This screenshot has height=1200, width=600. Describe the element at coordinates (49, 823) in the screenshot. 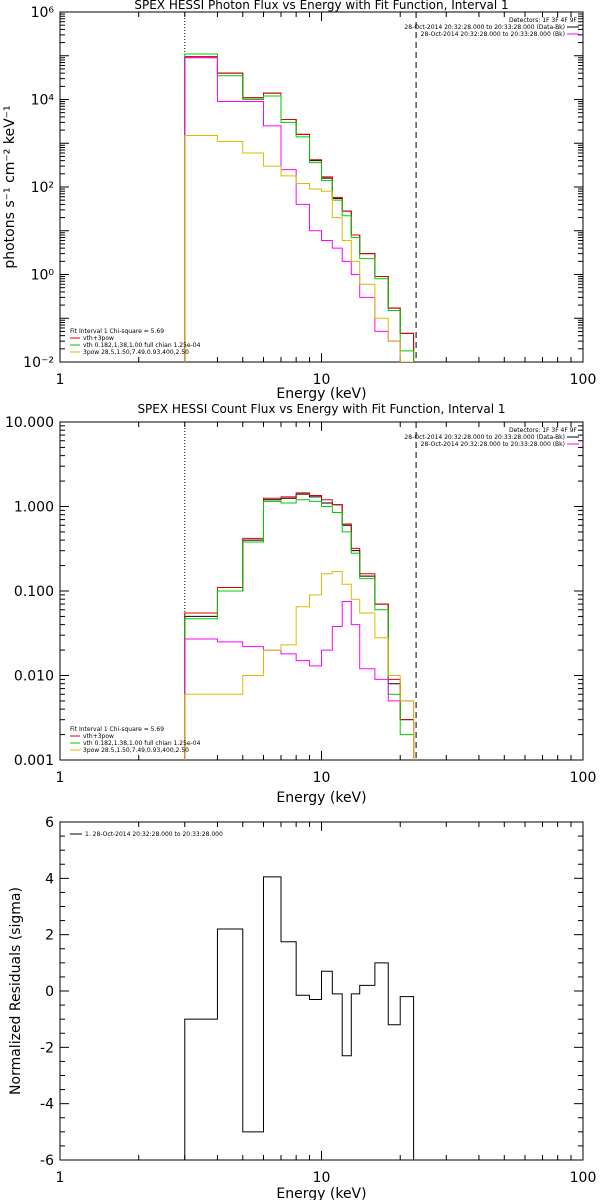

I see `y-tick-label: 6` at that location.